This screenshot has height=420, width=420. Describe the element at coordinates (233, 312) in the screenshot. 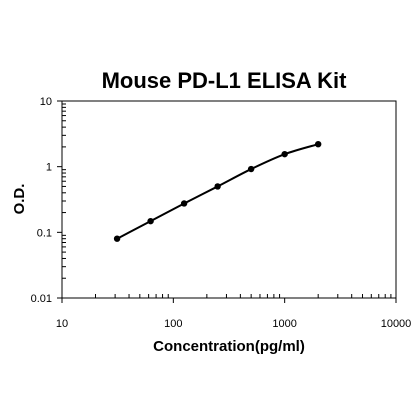

I see `x-axis-ticks: 10 100 1000 10000` at that location.